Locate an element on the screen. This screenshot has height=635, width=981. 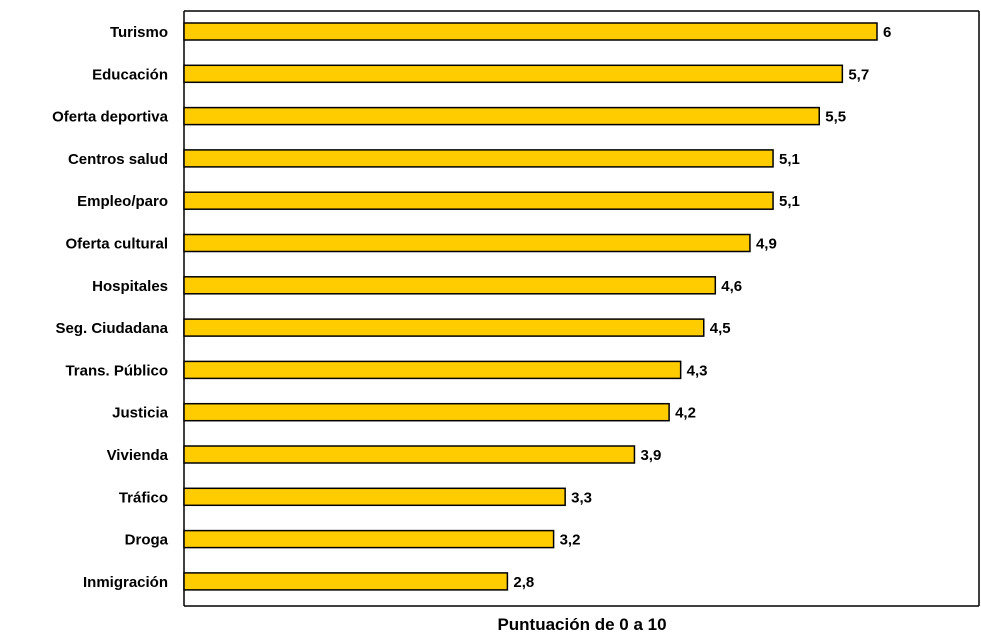
category-label-oferta-deportiva: Oferta deportiva is located at coordinates (110, 117).